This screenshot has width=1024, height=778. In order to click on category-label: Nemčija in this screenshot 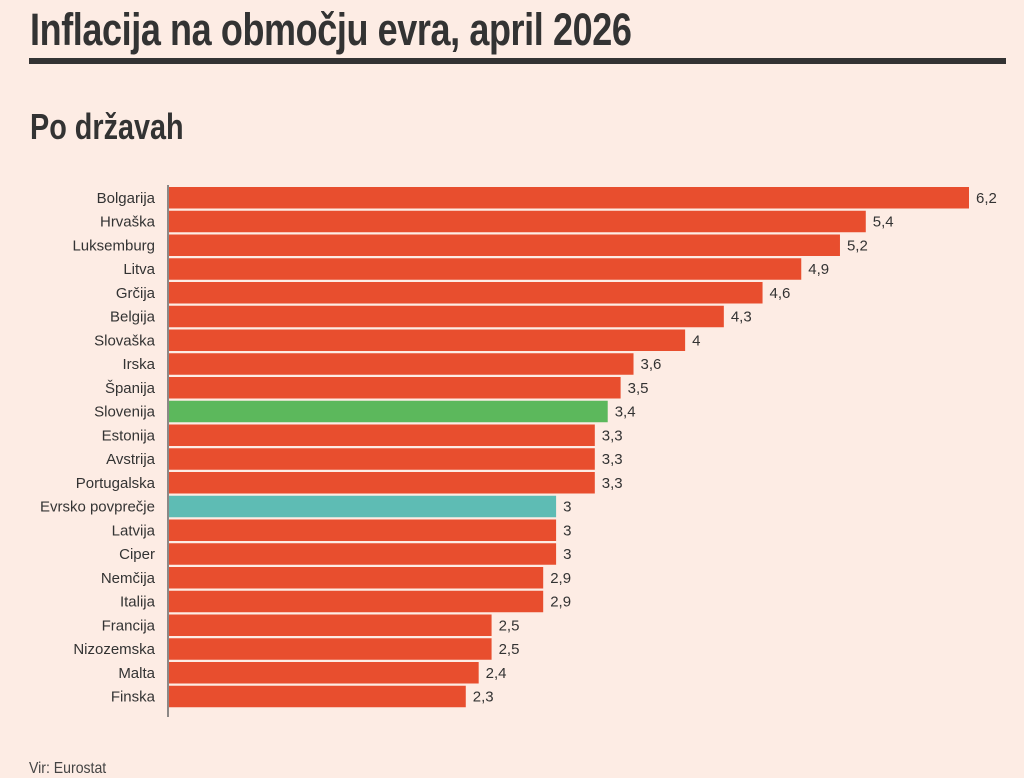, I will do `click(128, 578)`.